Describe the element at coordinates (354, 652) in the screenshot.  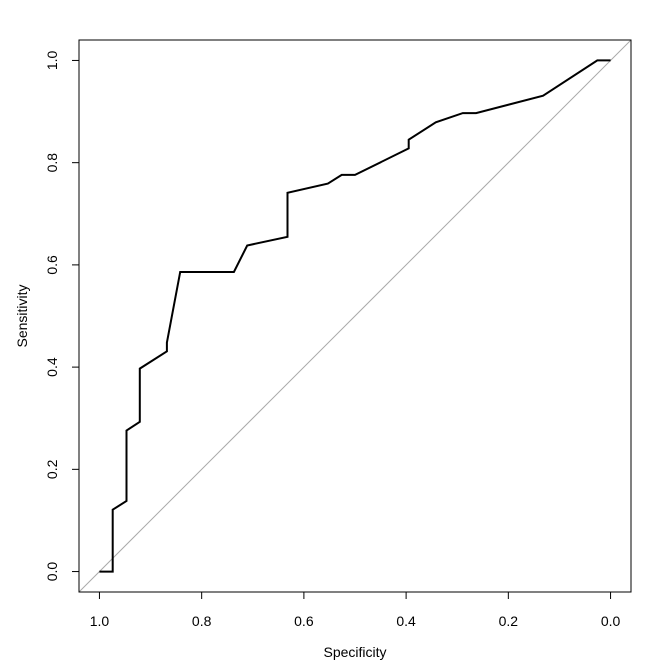
I see `x-axis-title: Specificity` at that location.